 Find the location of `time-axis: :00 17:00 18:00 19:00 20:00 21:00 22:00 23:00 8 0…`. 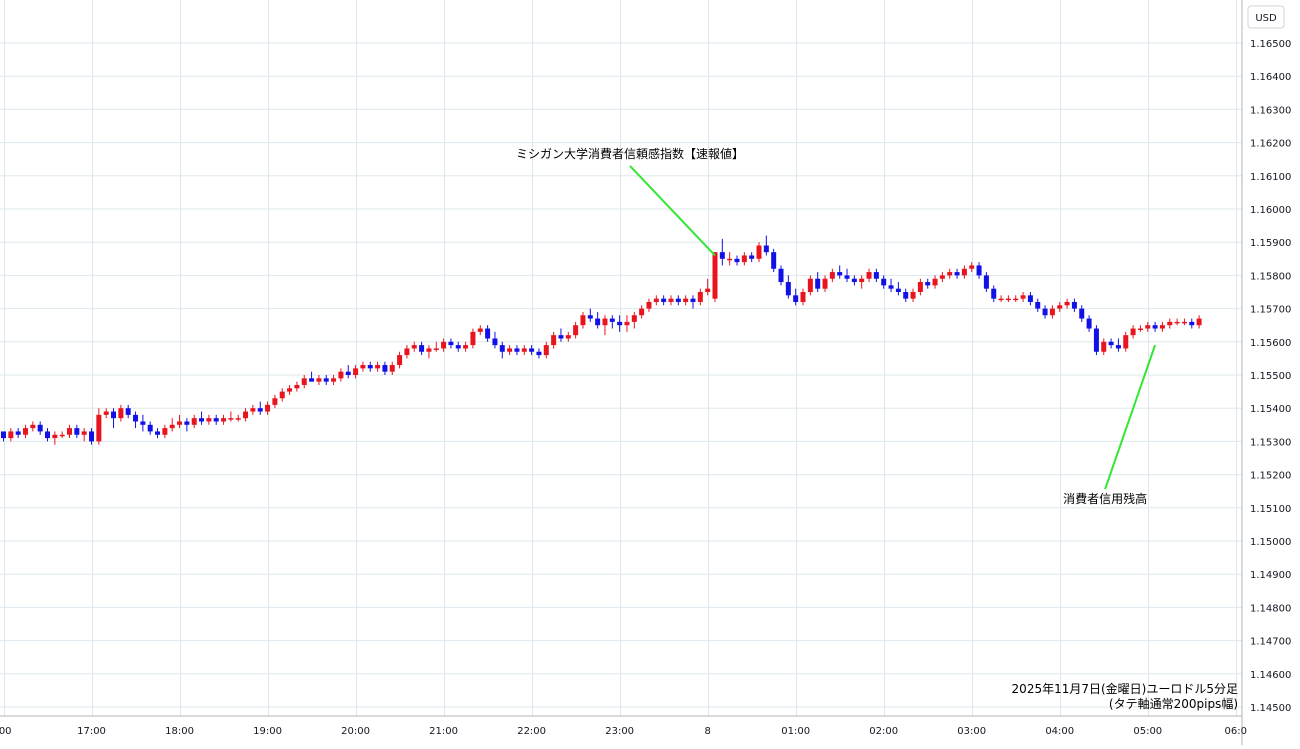

time-axis: :00 17:00 18:00 19:00 20:00 21:00 22:00 23:00 8 0… is located at coordinates (623, 731).